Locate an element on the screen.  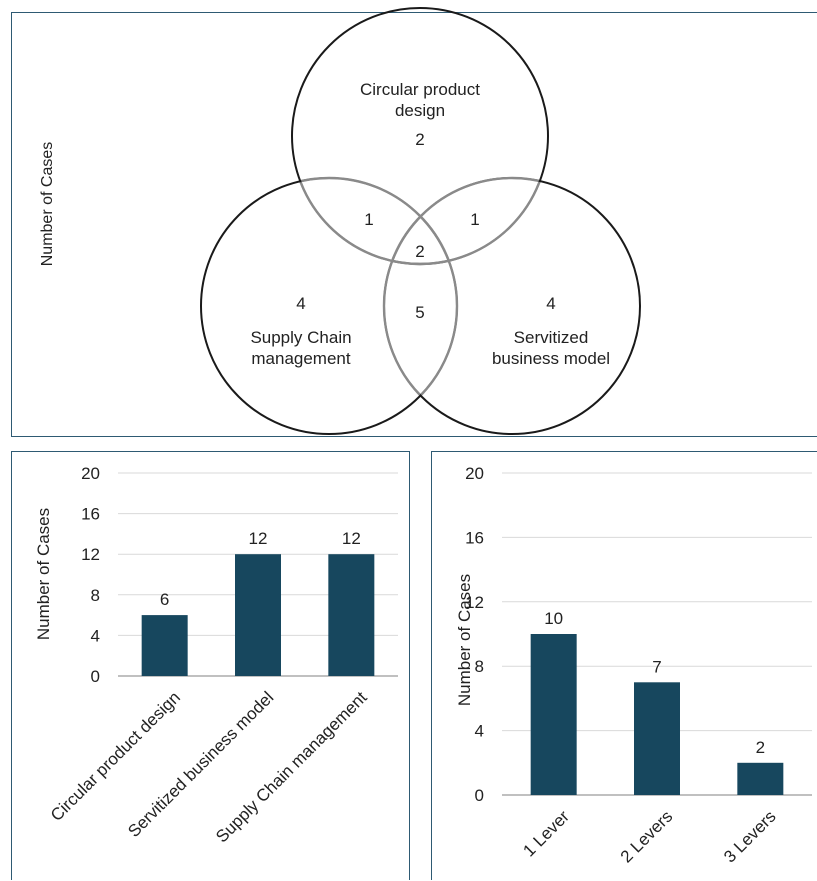
bar-value-label: 10 is located at coordinates (553, 618).